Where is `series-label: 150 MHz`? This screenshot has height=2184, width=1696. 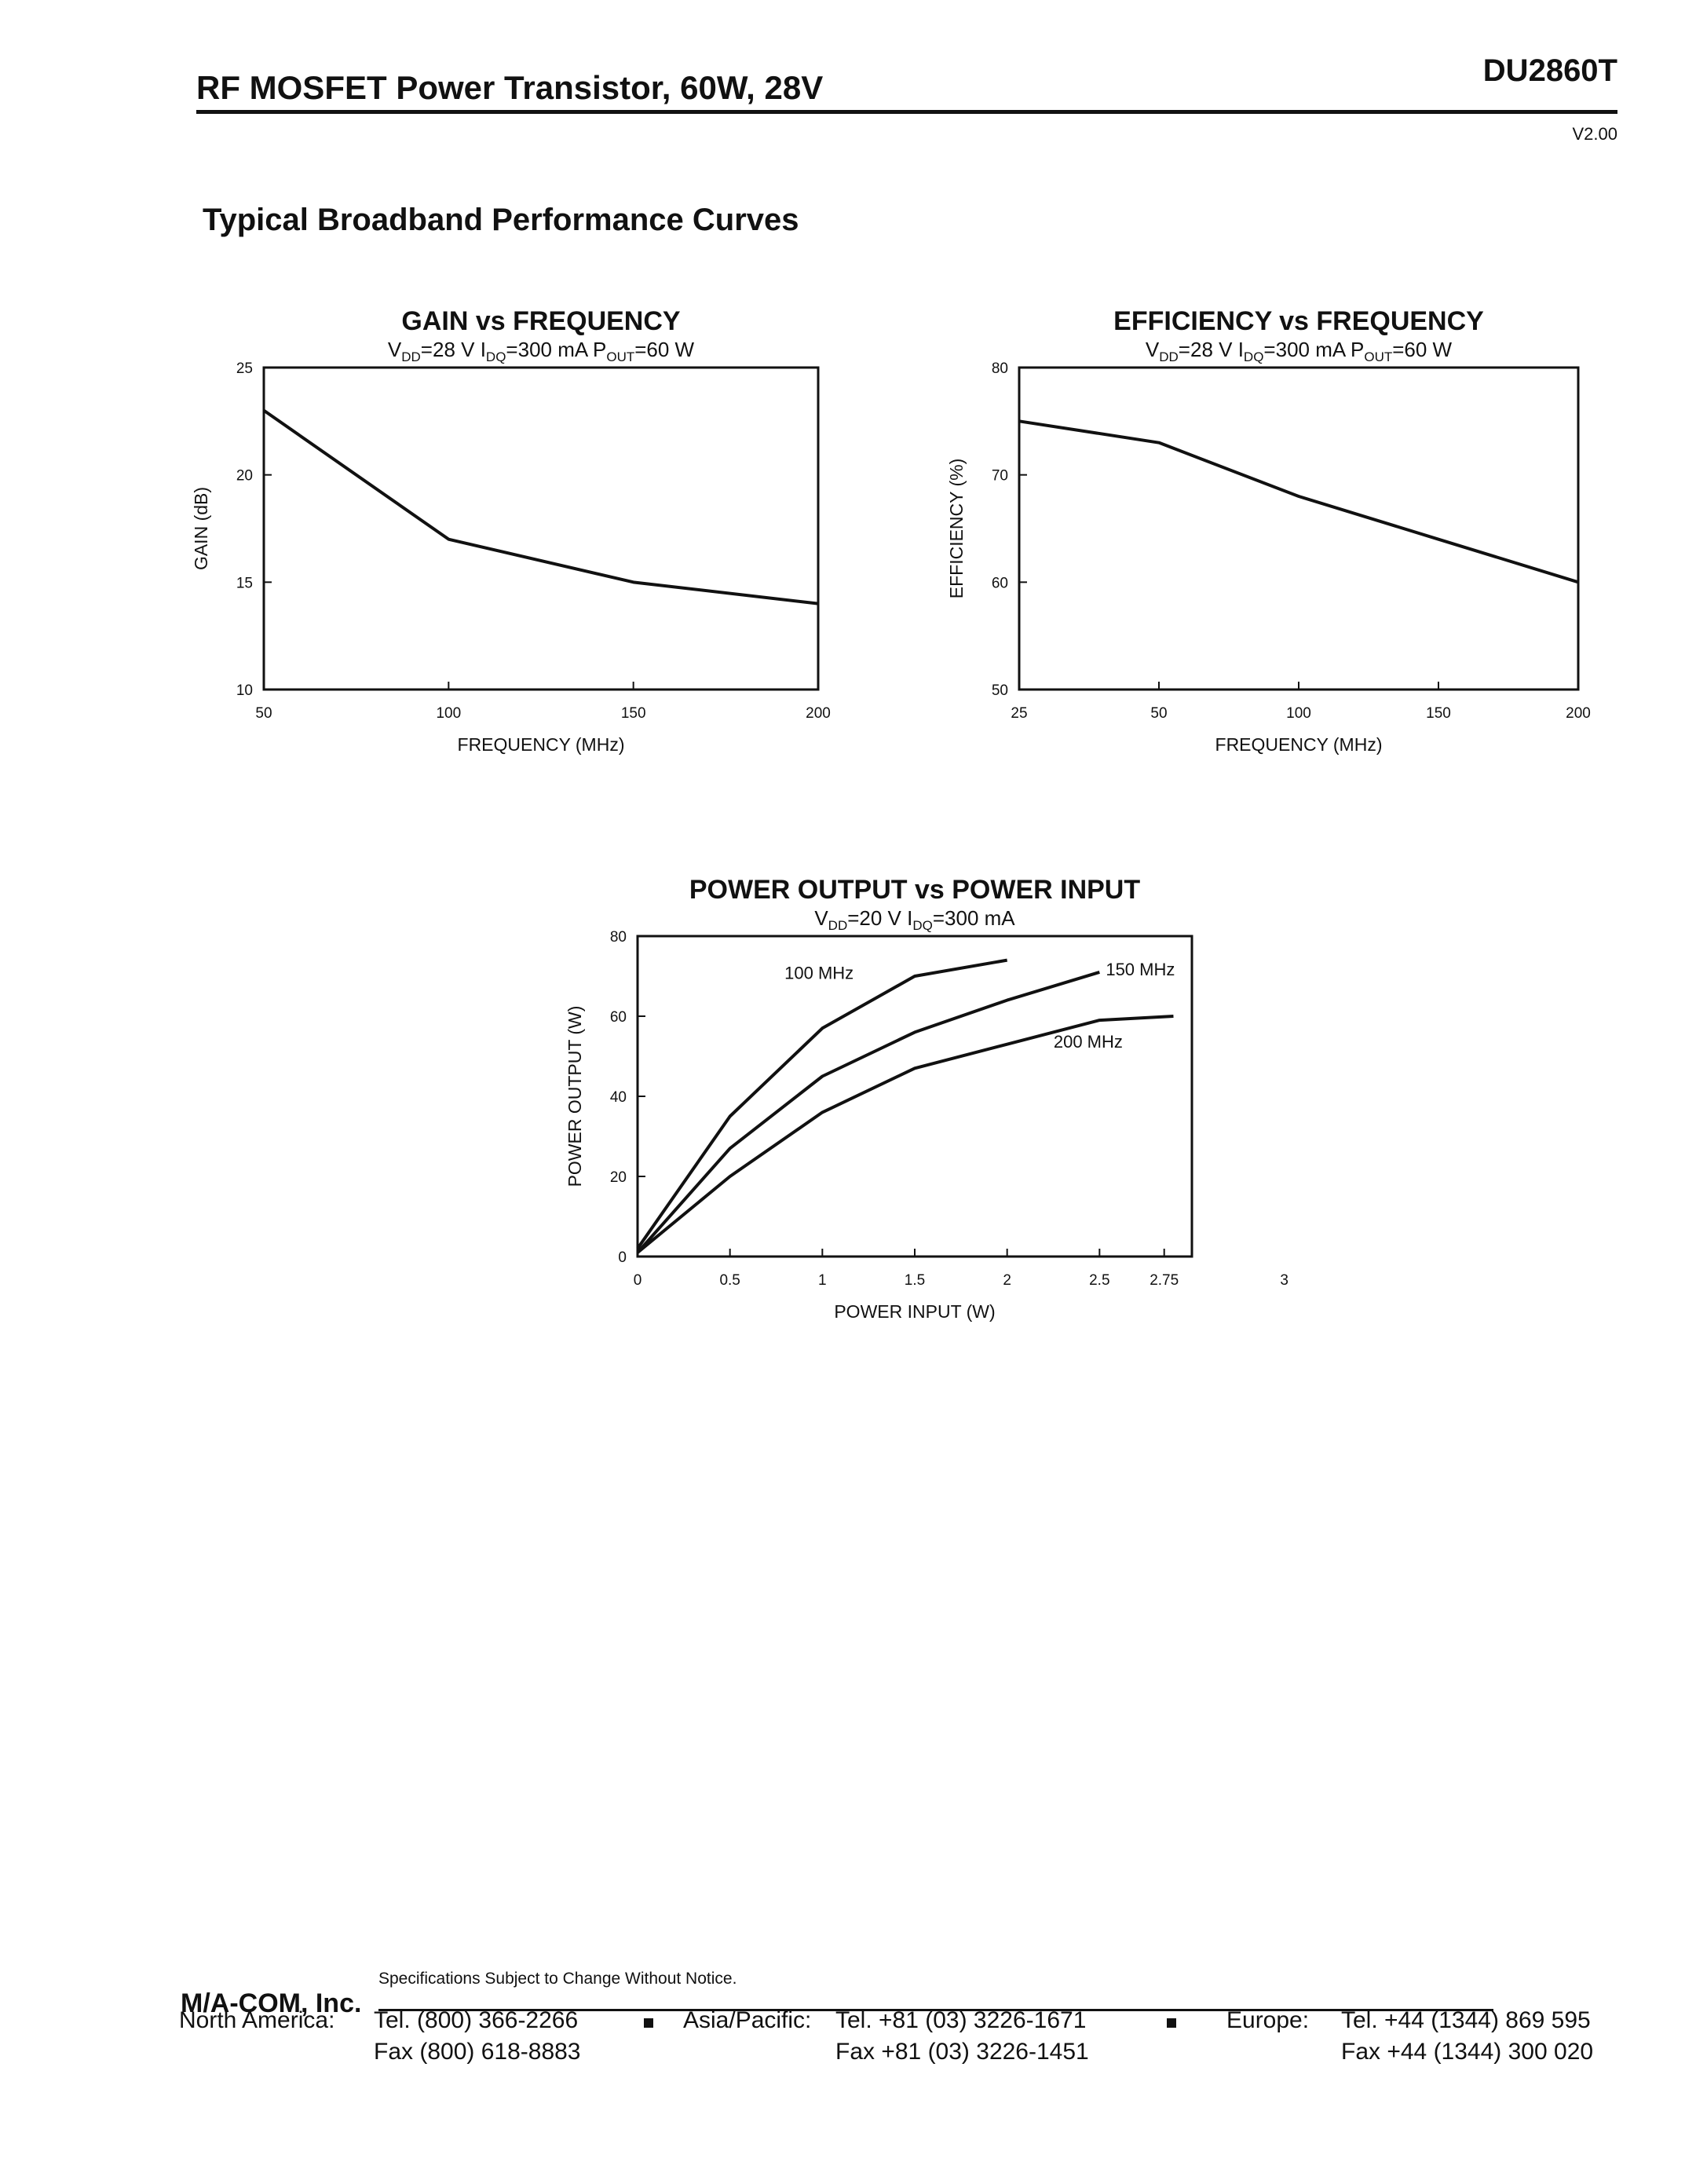 series-label: 150 MHz is located at coordinates (1141, 969).